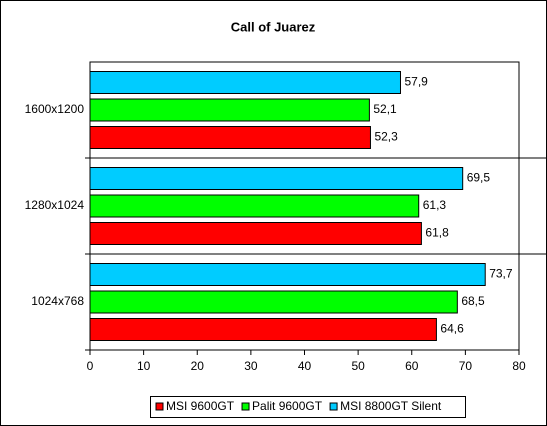 The width and height of the screenshot is (547, 426). I want to click on y-tick-label: 1024x768, so click(57, 301).